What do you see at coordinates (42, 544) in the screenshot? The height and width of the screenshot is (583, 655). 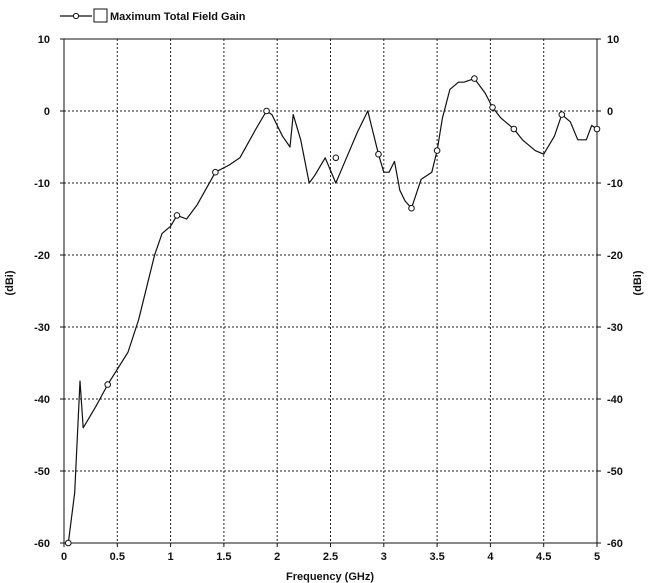 I see `y-tick-label-left: -60` at bounding box center [42, 544].